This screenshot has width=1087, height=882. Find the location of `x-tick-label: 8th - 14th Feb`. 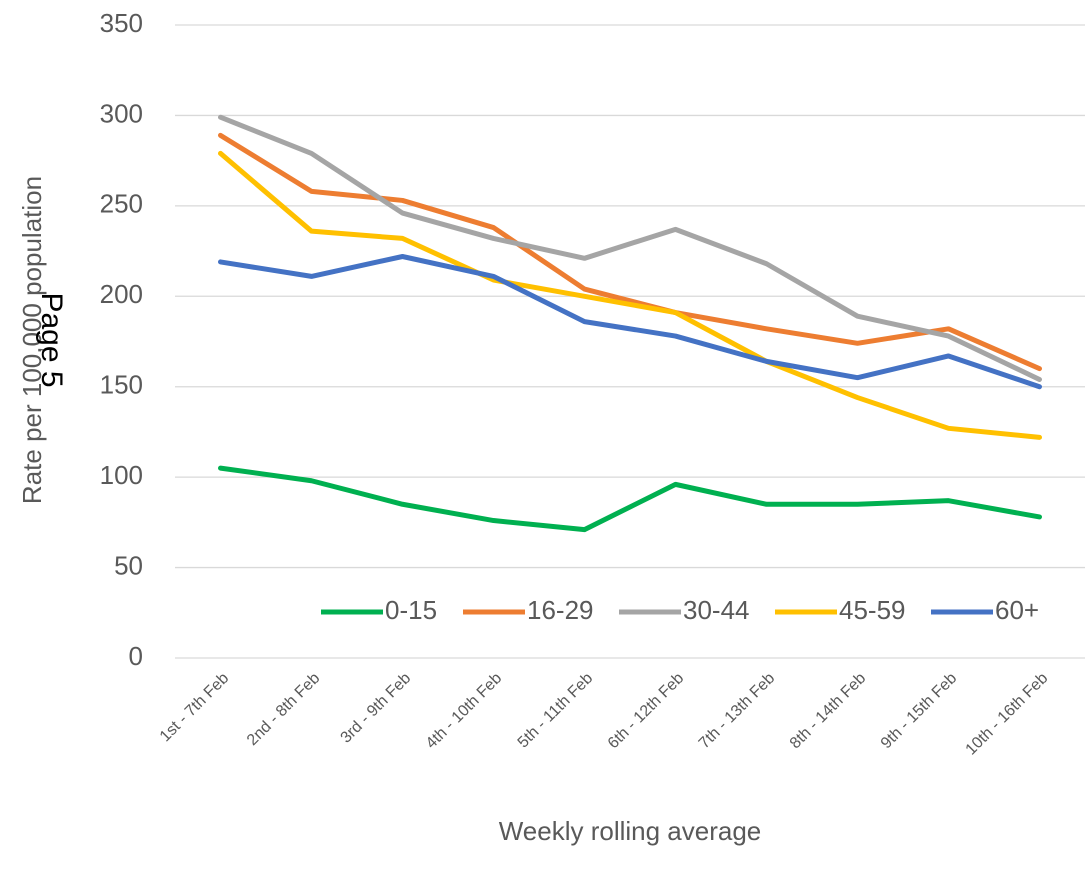

x-tick-label: 8th - 14th Feb is located at coordinates (828, 711).